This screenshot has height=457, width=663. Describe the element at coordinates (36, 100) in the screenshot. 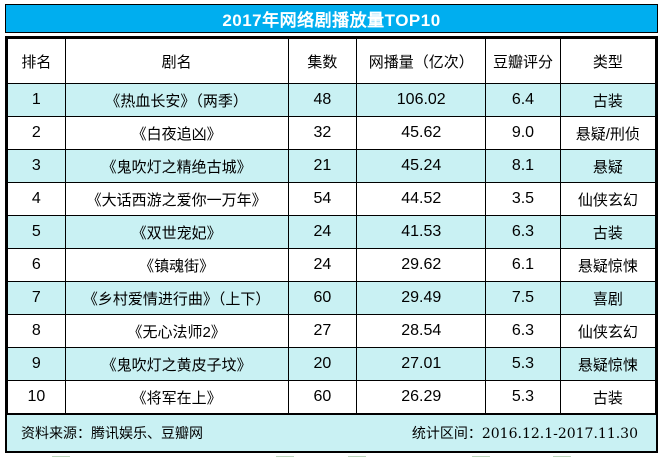

I see `cell-rank: 1` at that location.